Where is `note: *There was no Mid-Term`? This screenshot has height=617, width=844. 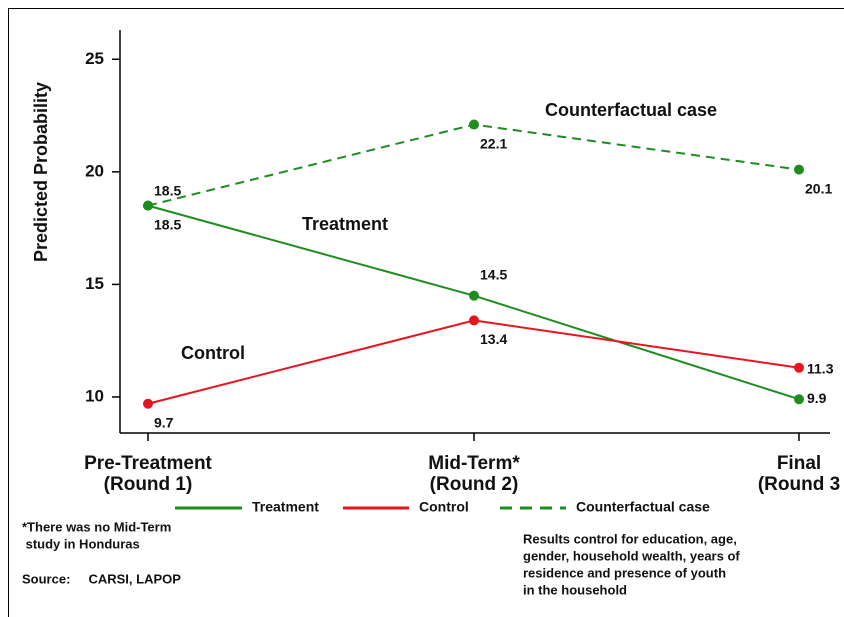 note: *There was no Mid-Term is located at coordinates (96, 526).